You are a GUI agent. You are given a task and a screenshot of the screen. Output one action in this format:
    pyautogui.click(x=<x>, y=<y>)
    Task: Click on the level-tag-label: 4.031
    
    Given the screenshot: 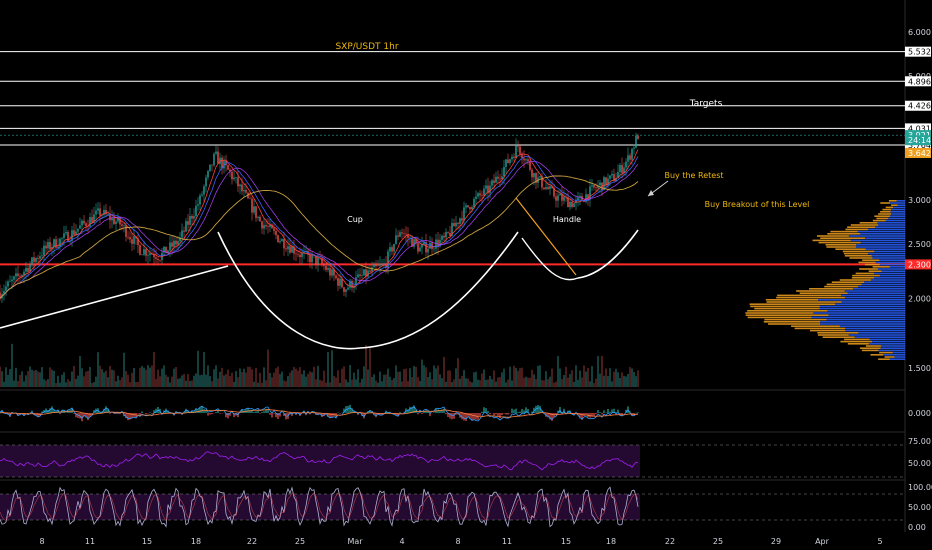 What is the action you would take?
    pyautogui.click(x=919, y=128)
    